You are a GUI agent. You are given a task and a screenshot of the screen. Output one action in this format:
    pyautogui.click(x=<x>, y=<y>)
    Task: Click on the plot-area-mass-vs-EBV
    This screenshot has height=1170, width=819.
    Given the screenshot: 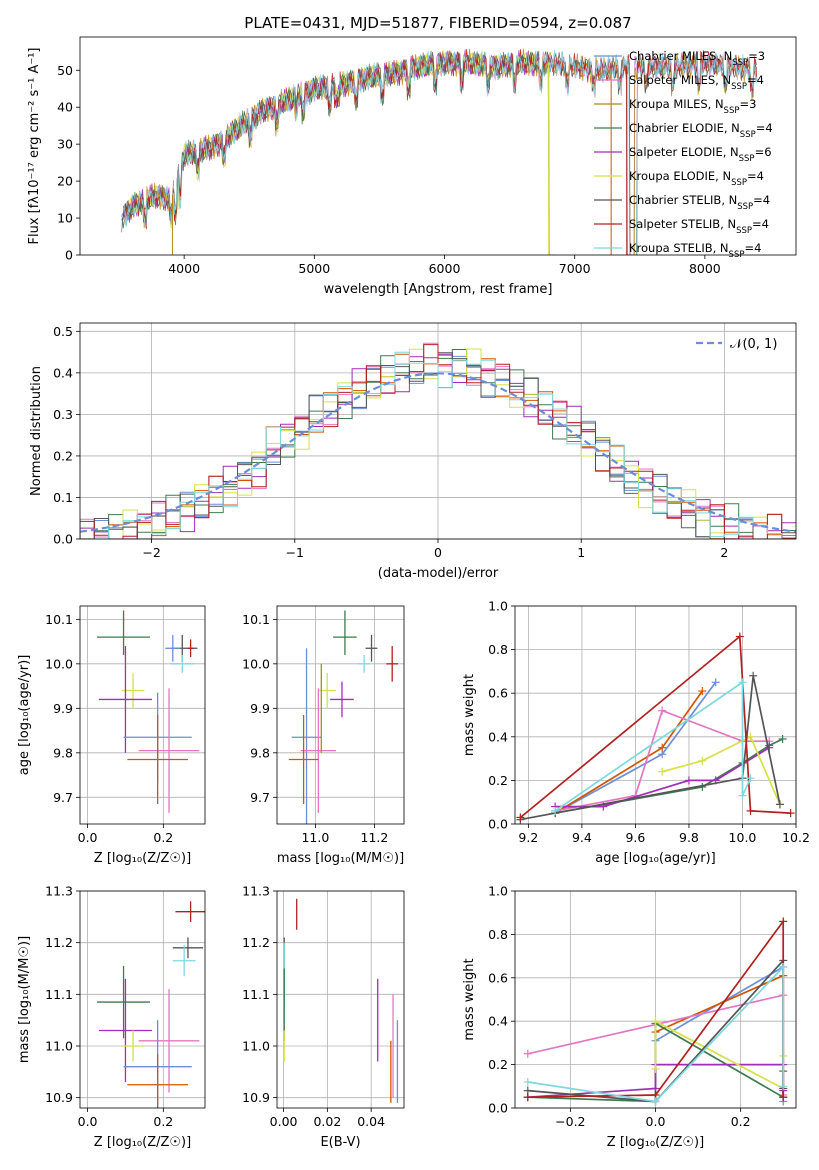 What is the action you would take?
    pyautogui.click(x=341, y=1000)
    